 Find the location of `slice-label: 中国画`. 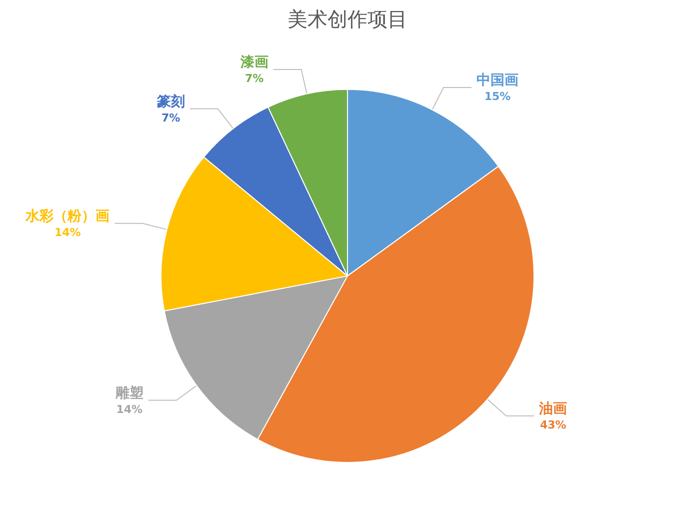

slice-label: 中国画 is located at coordinates (497, 80).